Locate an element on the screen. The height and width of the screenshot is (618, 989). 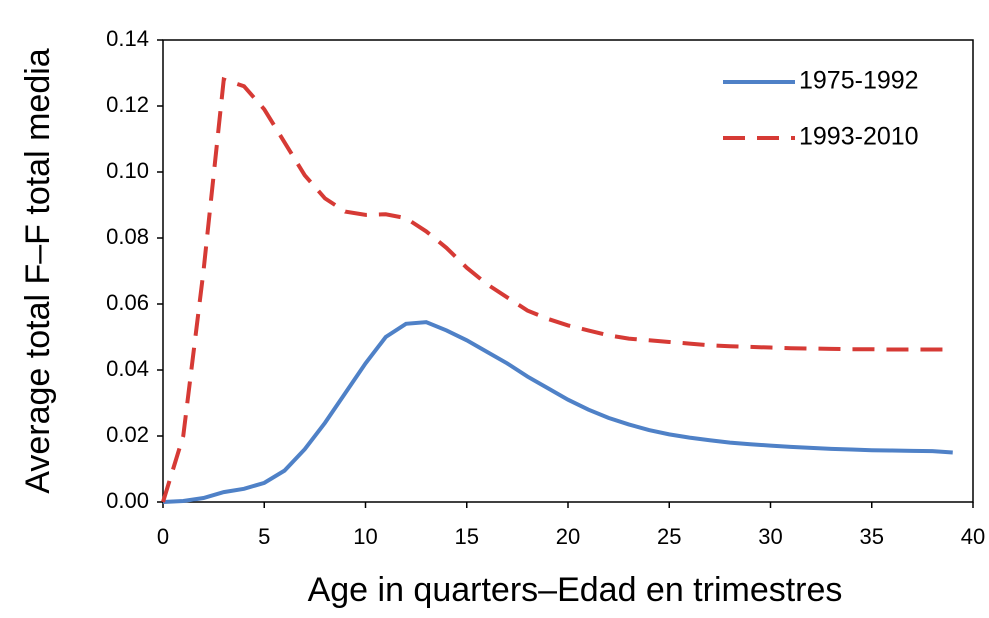
x-tick-label: 20 is located at coordinates (568, 536).